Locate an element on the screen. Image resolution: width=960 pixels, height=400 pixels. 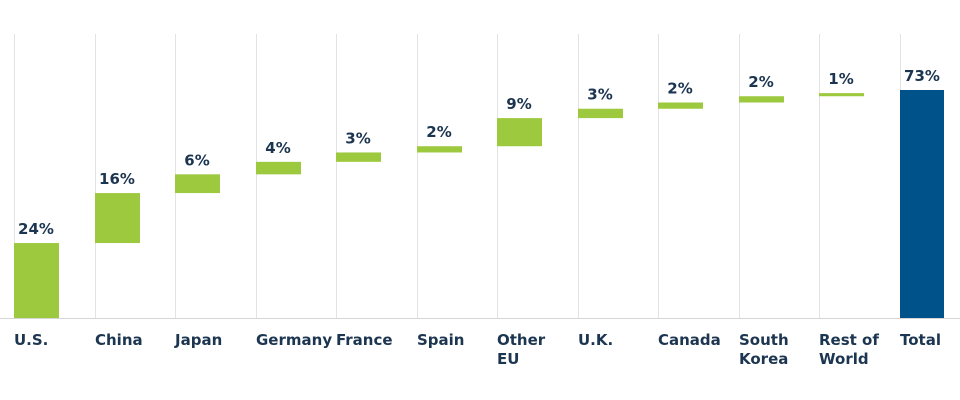
x-tick-label: Germany is located at coordinates (294, 340).